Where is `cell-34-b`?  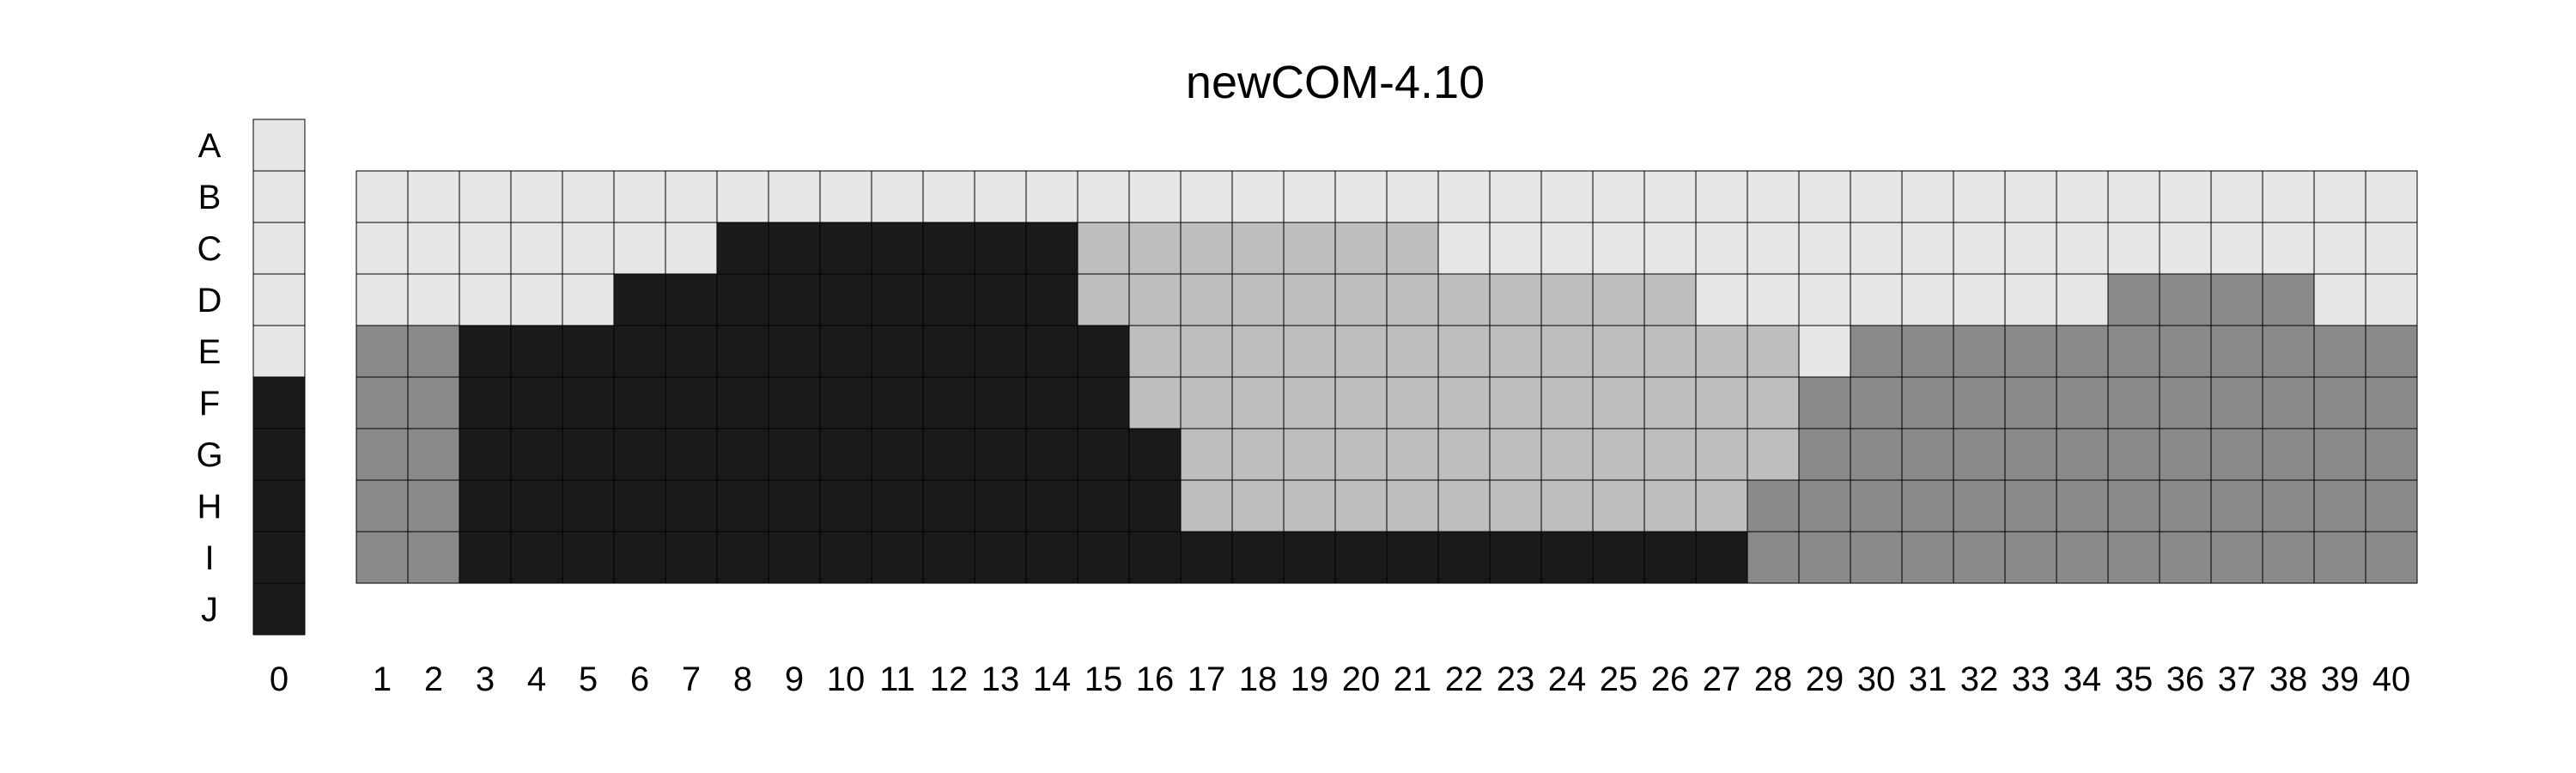 cell-34-b is located at coordinates (2082, 196).